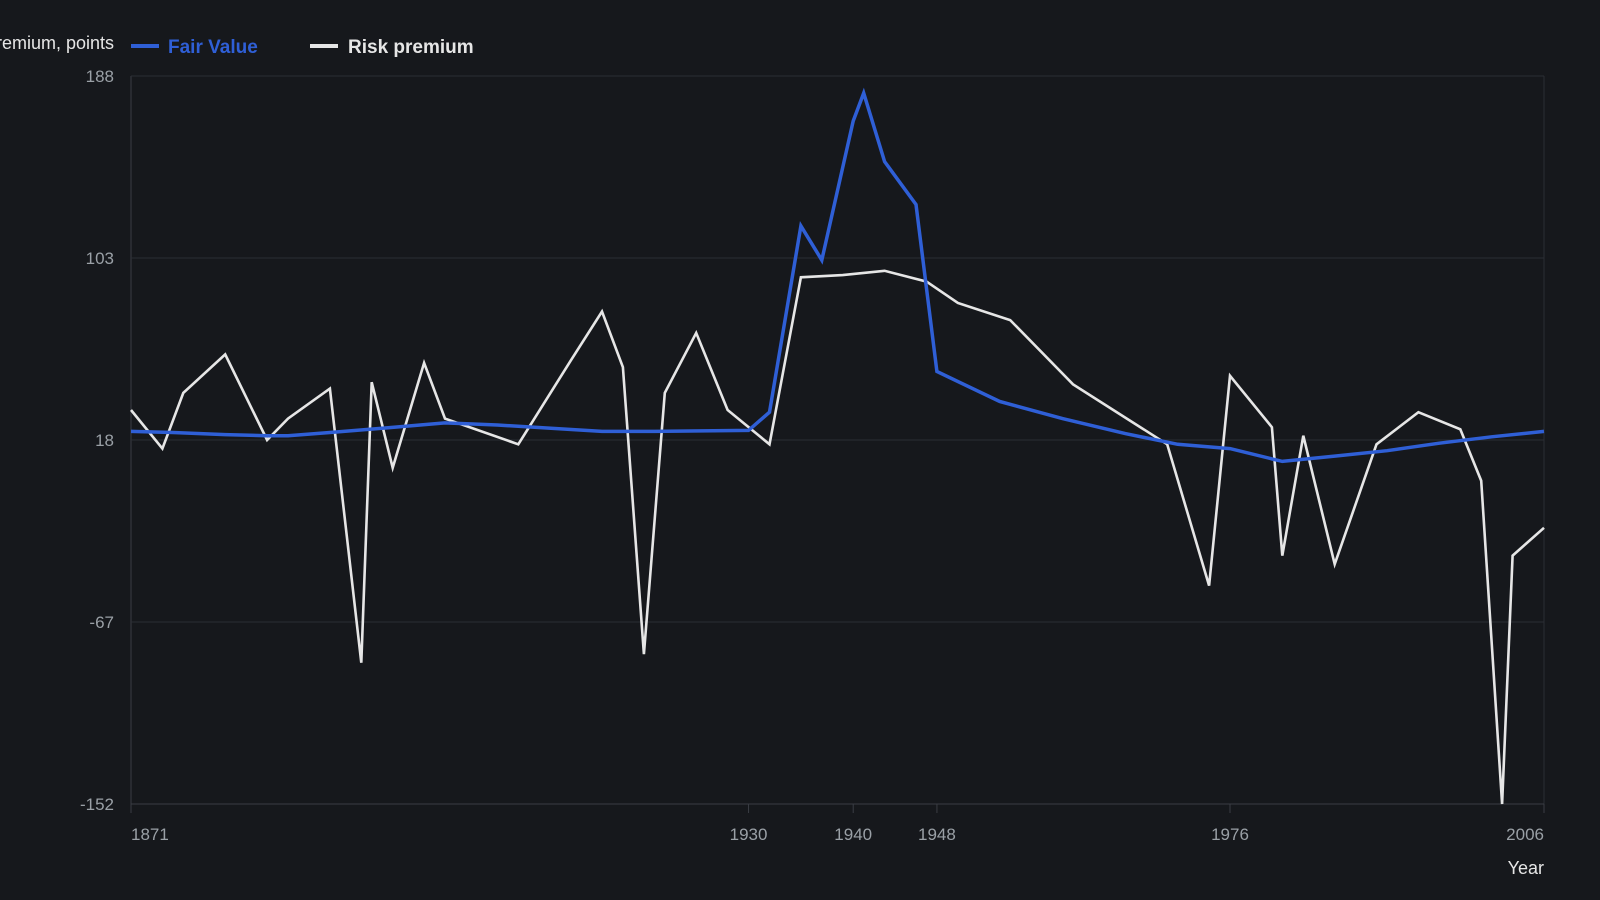 This screenshot has width=1600, height=900. I want to click on y-axis: -152 -67 18 103 188, so click(97, 440).